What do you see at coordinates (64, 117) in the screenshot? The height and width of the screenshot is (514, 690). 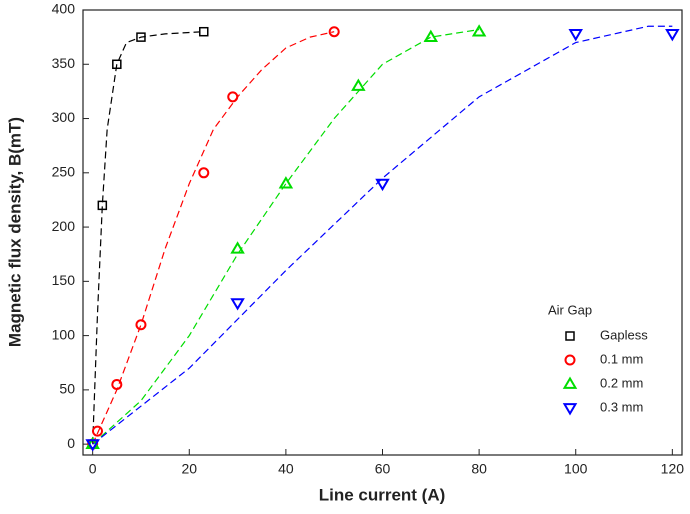 I see `y-tick-label: 300` at bounding box center [64, 117].